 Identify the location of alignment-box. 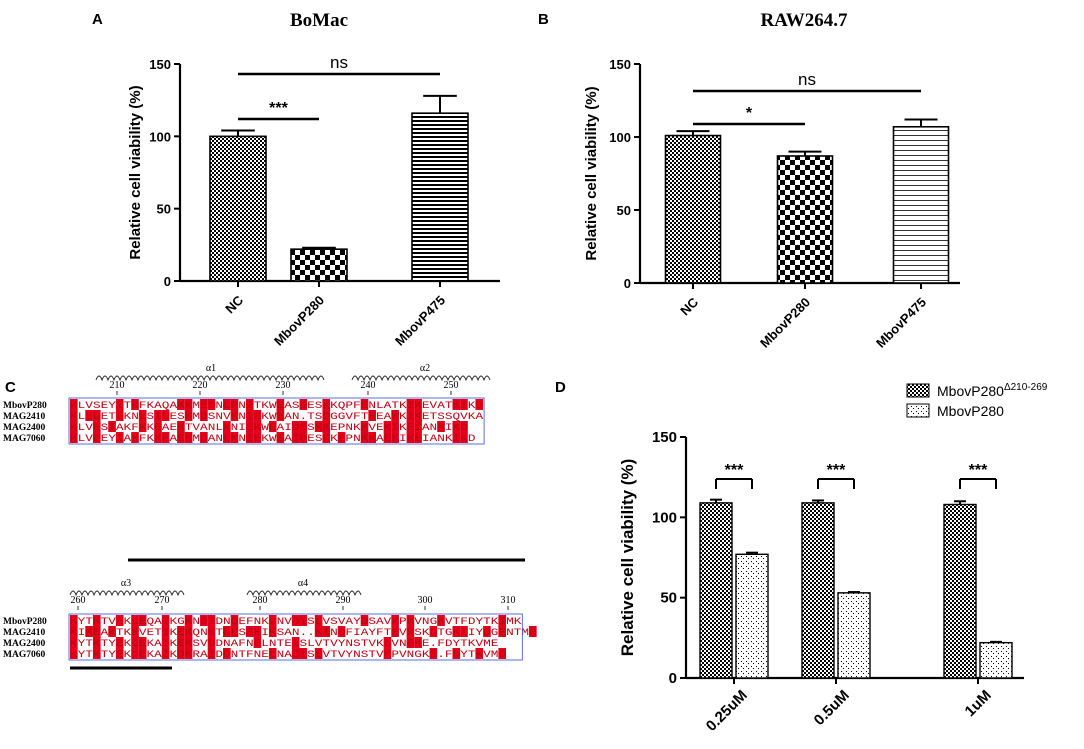
(295, 637).